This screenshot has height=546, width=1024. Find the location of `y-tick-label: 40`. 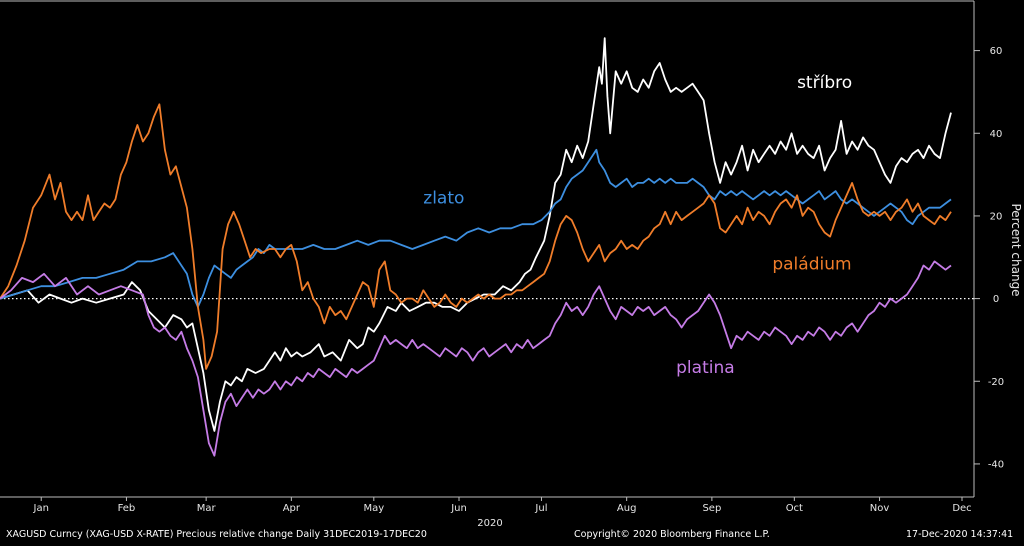

y-tick-label: 40 is located at coordinates (996, 134).